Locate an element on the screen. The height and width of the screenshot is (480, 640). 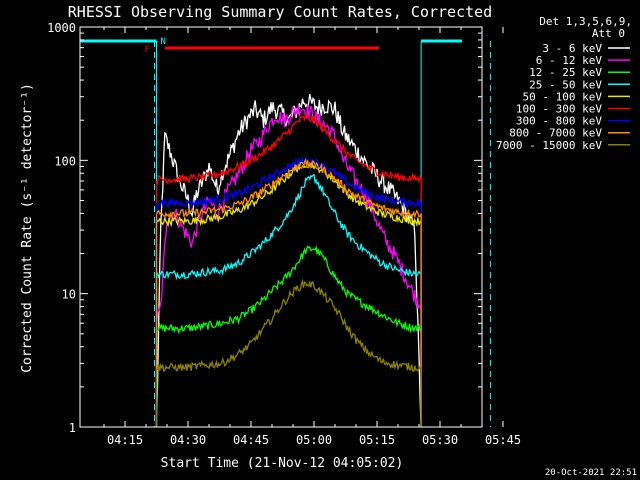
x-axis-label: Start Time (21-Nov-12 04:05:02) is located at coordinates (282, 463).